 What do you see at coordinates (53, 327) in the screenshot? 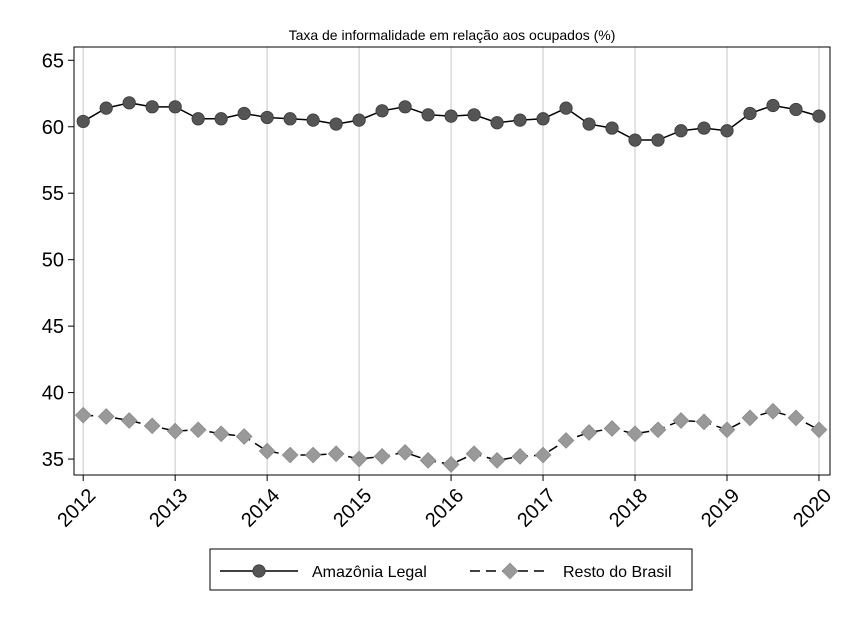
I see `y-tick-label-45: 45` at bounding box center [53, 327].